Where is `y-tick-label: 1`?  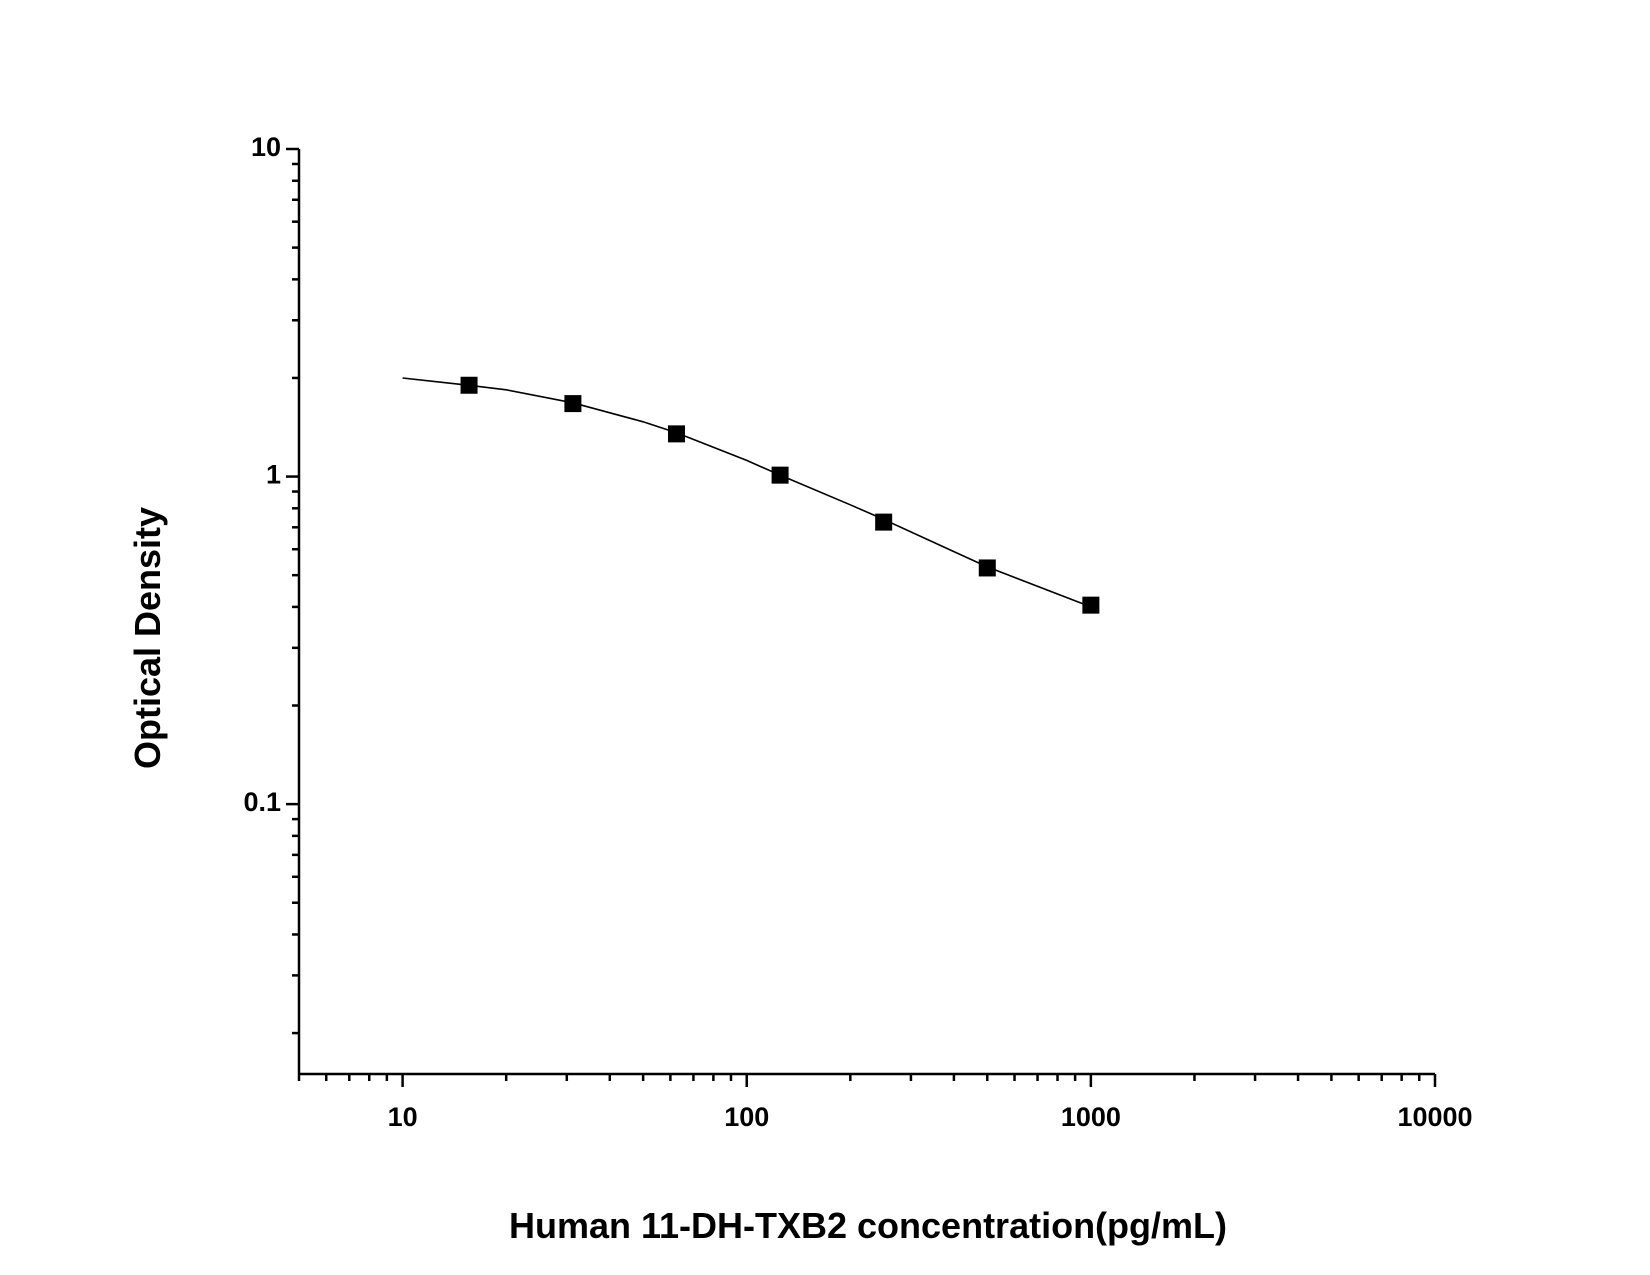 y-tick-label: 1 is located at coordinates (273, 475).